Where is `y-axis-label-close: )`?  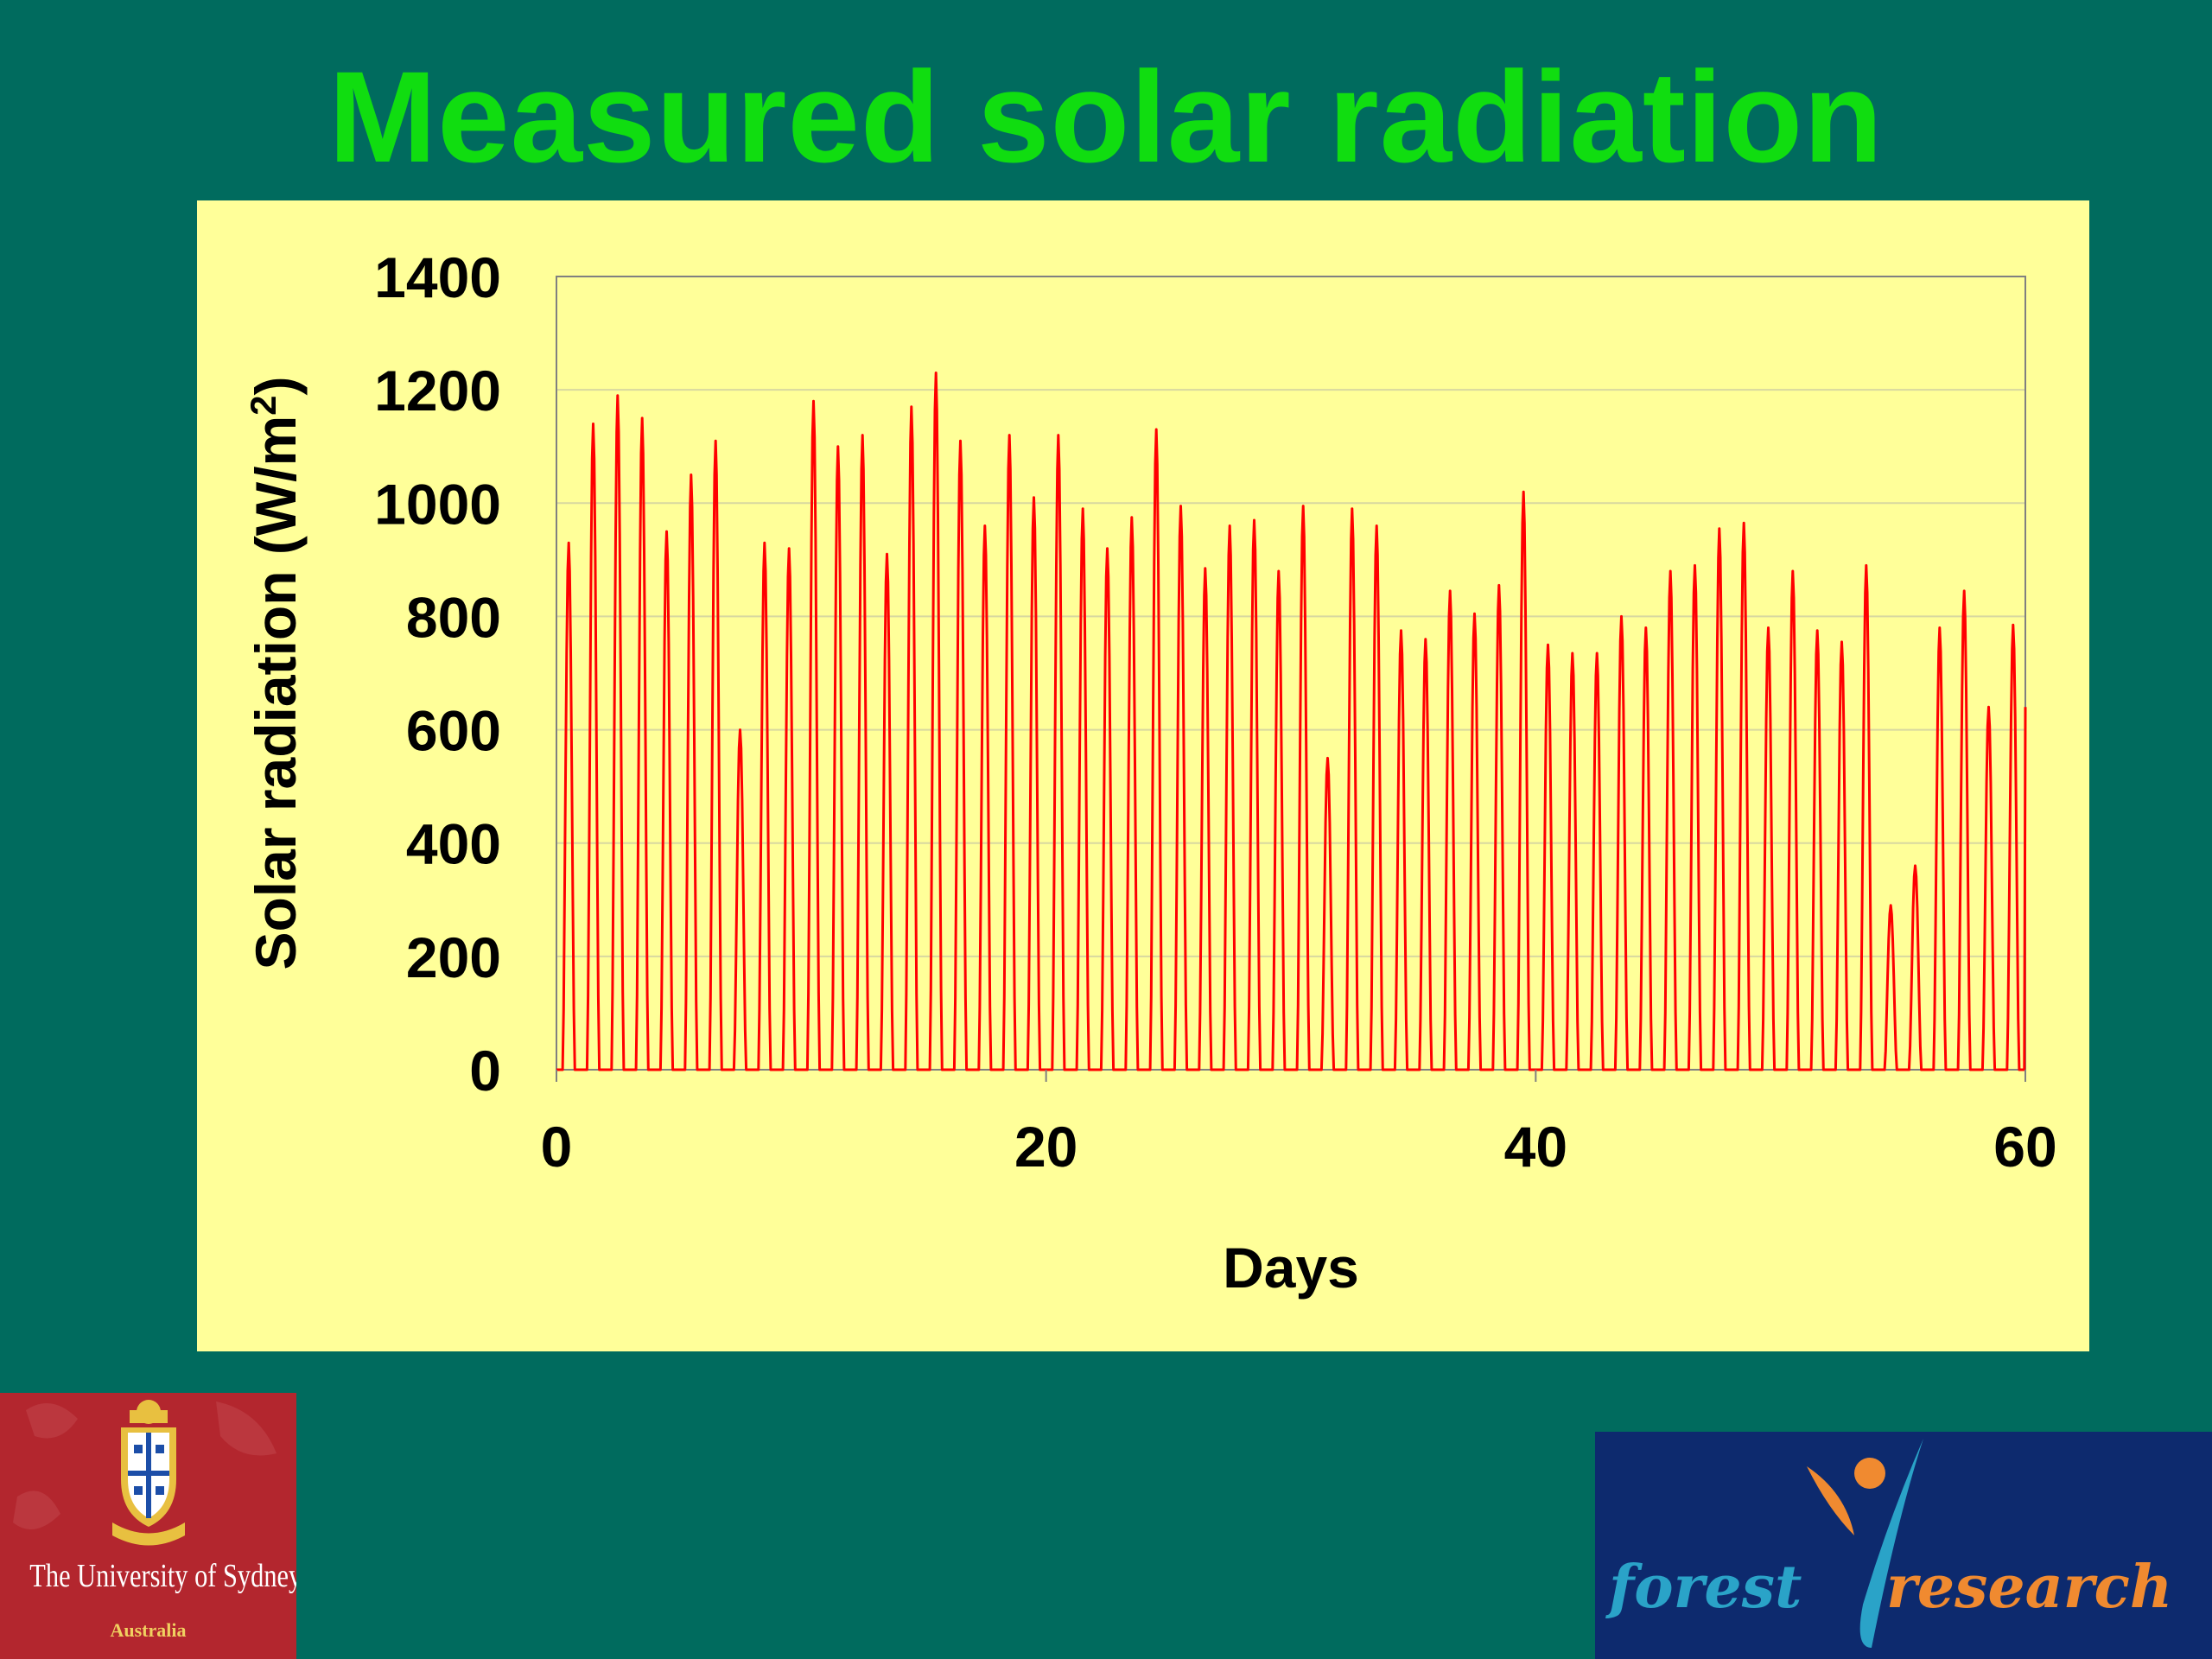
y-axis-label-close: ) is located at coordinates (276, 385).